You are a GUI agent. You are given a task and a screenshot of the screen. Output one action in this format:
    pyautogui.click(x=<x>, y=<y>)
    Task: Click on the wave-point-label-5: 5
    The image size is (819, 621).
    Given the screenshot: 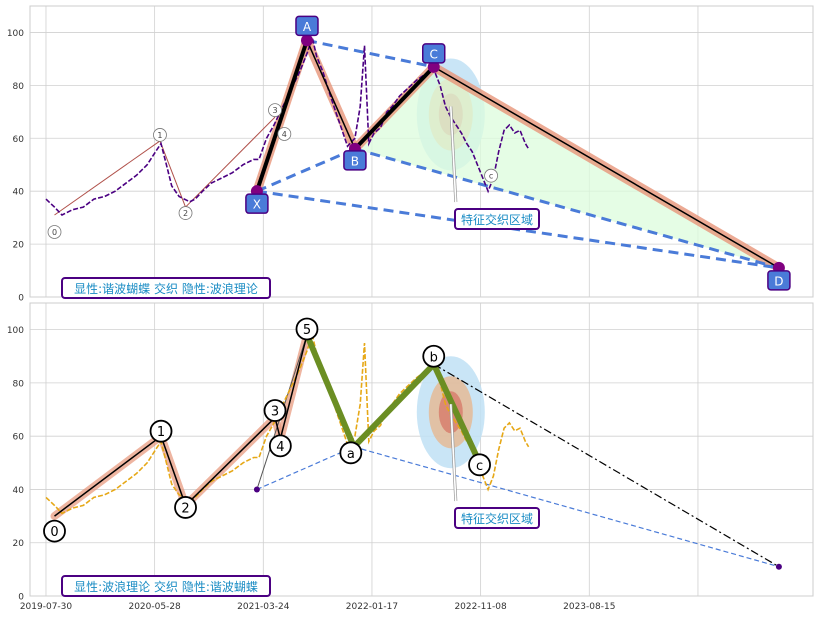 What is the action you would take?
    pyautogui.click(x=307, y=330)
    